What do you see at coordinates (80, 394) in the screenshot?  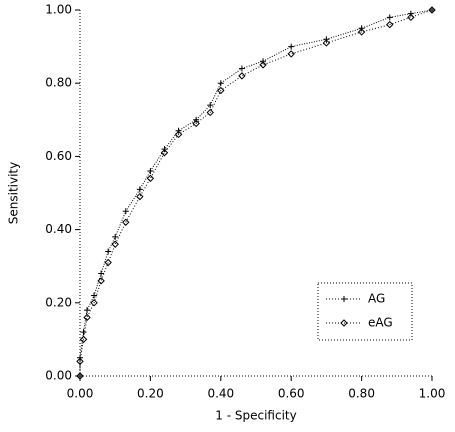 I see `x-tick-label: 0.00` at bounding box center [80, 394].